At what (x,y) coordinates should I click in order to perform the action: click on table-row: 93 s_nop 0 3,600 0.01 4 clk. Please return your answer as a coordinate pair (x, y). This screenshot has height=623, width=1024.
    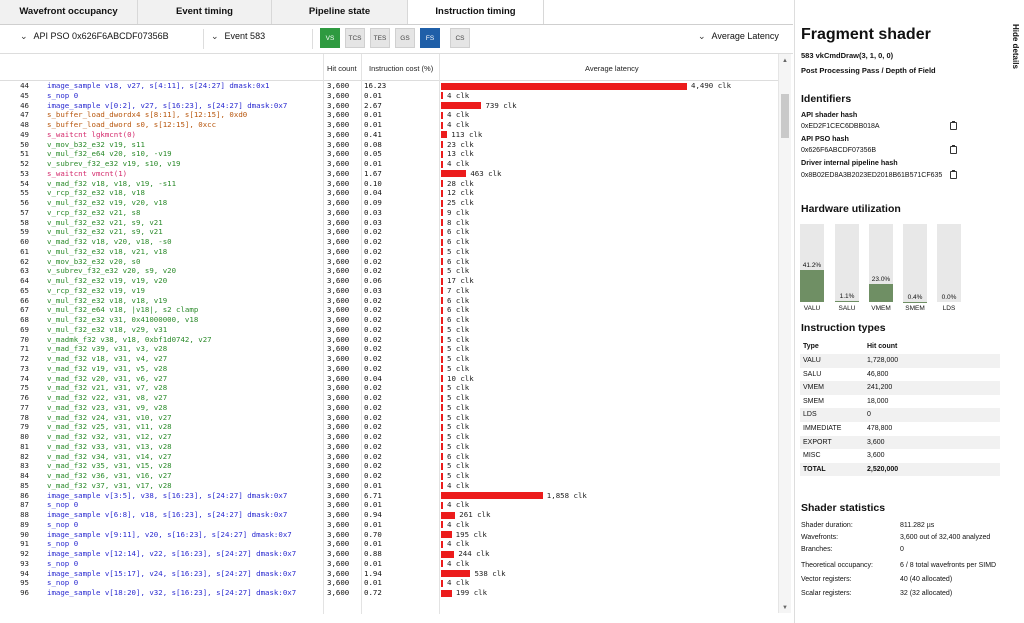
    Looking at the image, I should click on (389, 564).